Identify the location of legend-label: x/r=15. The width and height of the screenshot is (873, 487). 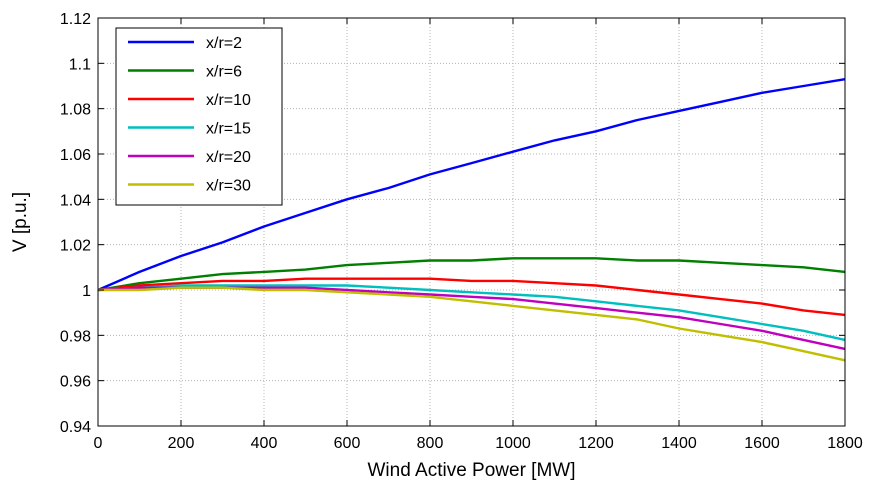
(228, 129).